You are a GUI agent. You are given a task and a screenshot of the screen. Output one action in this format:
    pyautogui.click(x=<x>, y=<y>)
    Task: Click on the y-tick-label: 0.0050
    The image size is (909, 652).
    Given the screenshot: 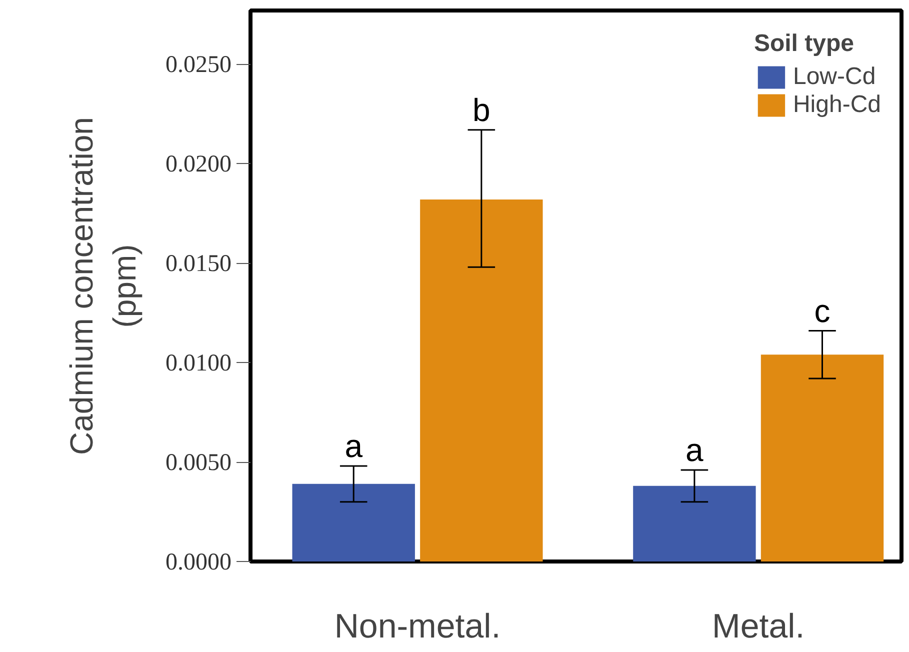 What is the action you would take?
    pyautogui.click(x=199, y=463)
    